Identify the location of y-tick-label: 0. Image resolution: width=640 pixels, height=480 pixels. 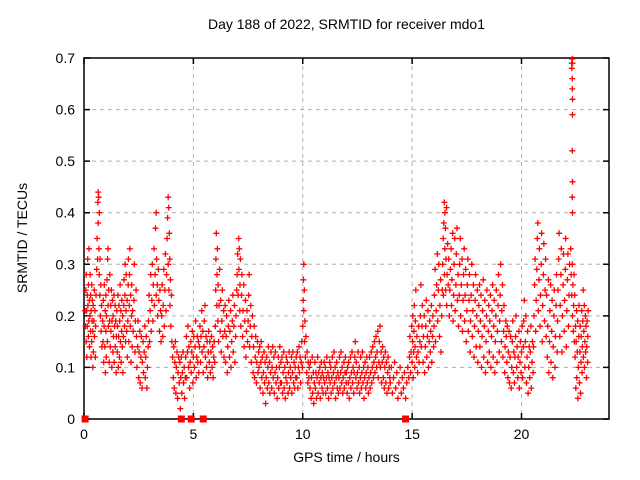
(71, 419).